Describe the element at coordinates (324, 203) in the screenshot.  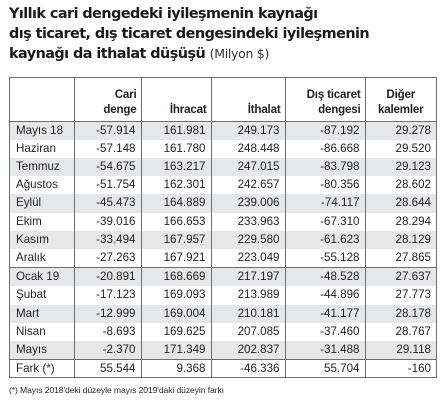
I see `cell-dis-ticaret: -74.117` at that location.